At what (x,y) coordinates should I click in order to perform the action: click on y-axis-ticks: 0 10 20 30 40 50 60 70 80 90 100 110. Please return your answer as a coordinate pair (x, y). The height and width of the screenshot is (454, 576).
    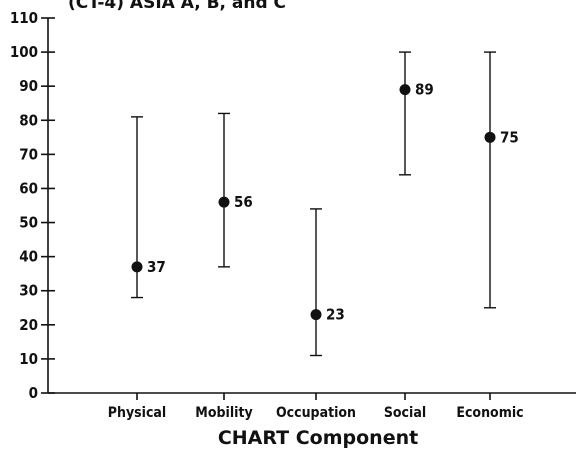
    Looking at the image, I should click on (32, 205).